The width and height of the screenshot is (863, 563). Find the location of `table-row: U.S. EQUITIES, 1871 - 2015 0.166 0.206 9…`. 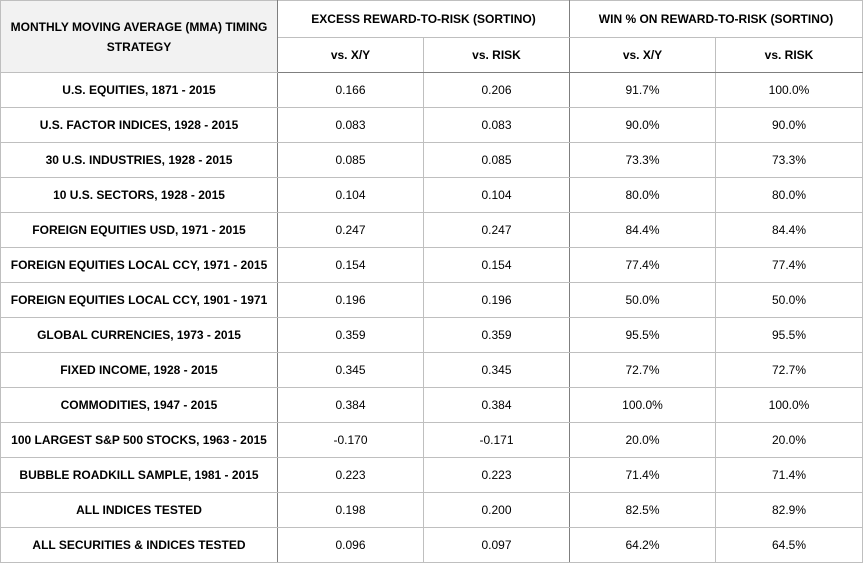

table-row: U.S. EQUITIES, 1871 - 2015 0.166 0.206 9… is located at coordinates (431, 90).